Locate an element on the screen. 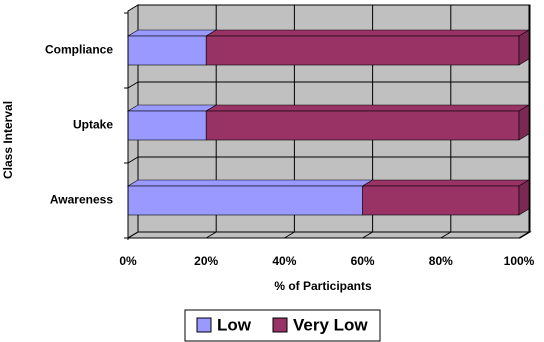 The height and width of the screenshot is (342, 544). x-tick-label: 20% is located at coordinates (206, 261).